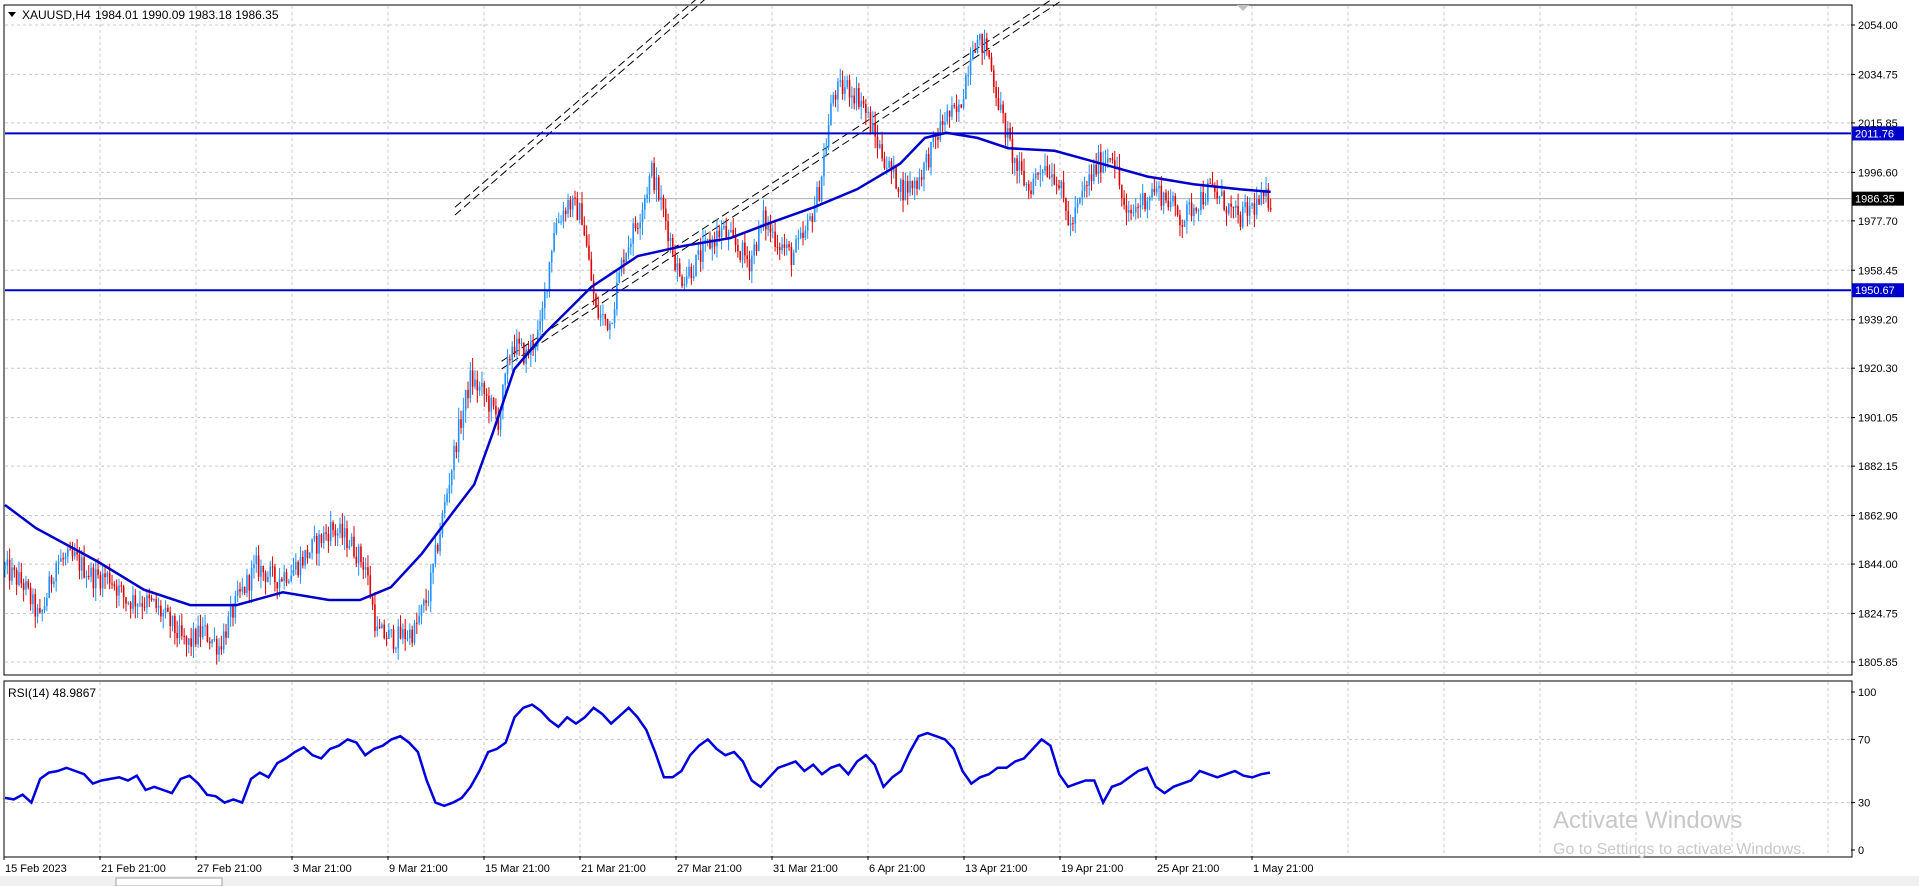 The height and width of the screenshot is (886, 1919). What do you see at coordinates (776, 181) in the screenshot?
I see `channel-line` at bounding box center [776, 181].